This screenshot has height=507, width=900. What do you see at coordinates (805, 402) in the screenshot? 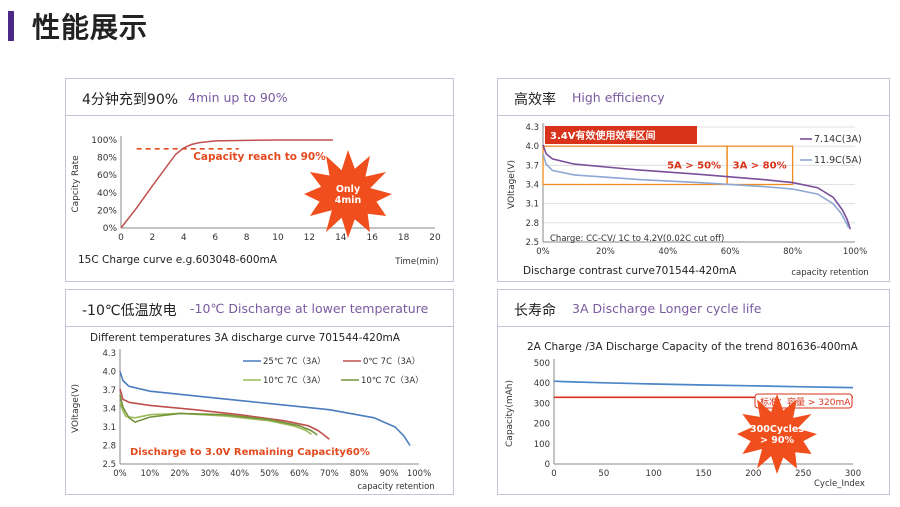
I see `annotation-text: 标准：容量 > 320mA` at bounding box center [805, 402].